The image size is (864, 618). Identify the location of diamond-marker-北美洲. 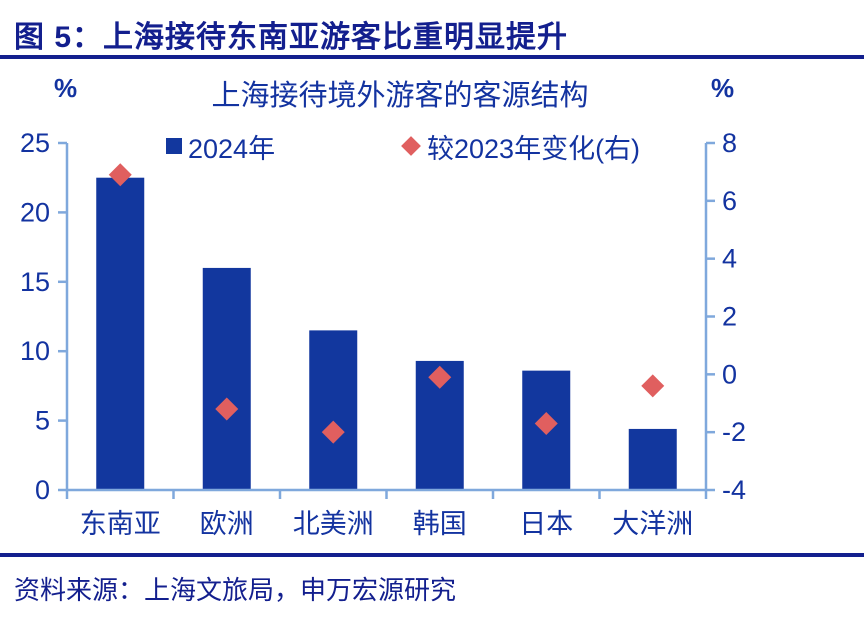
(333, 432).